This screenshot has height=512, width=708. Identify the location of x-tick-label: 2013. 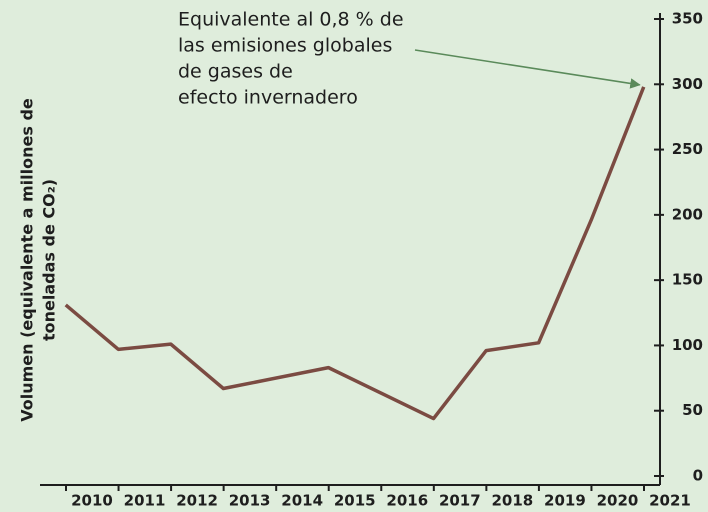
(250, 501).